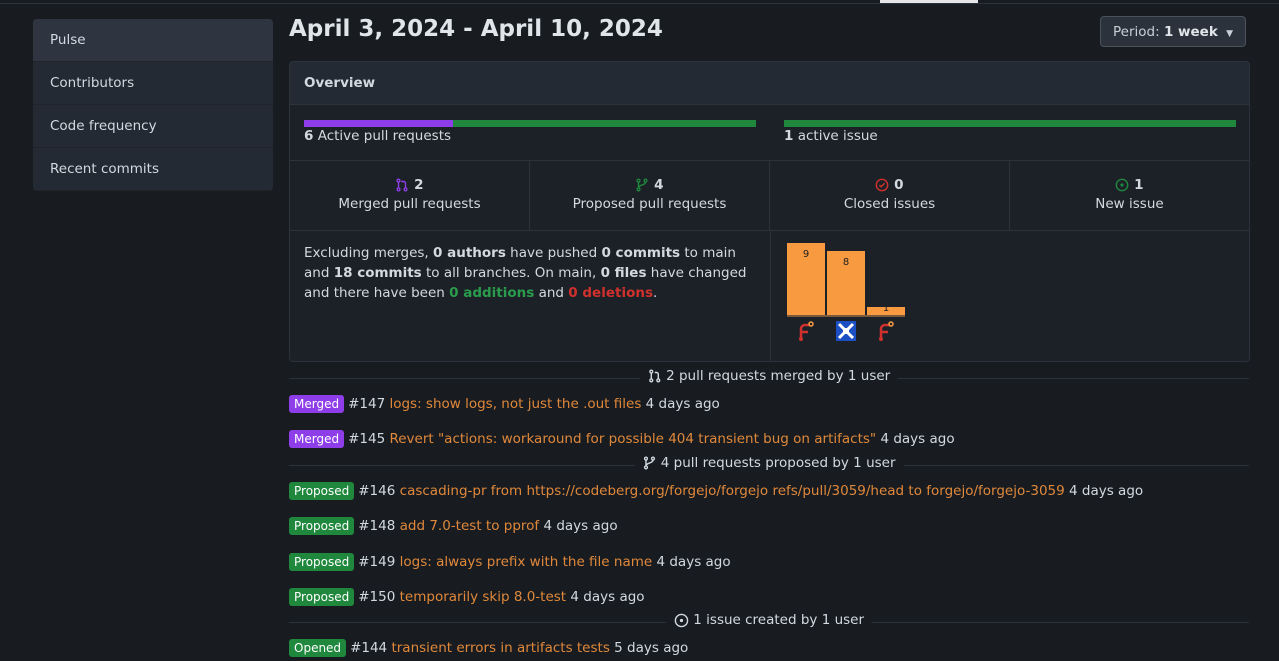 The width and height of the screenshot is (1279, 661). Describe the element at coordinates (655, 376) in the screenshot. I see `git-pull-request-icon` at that location.